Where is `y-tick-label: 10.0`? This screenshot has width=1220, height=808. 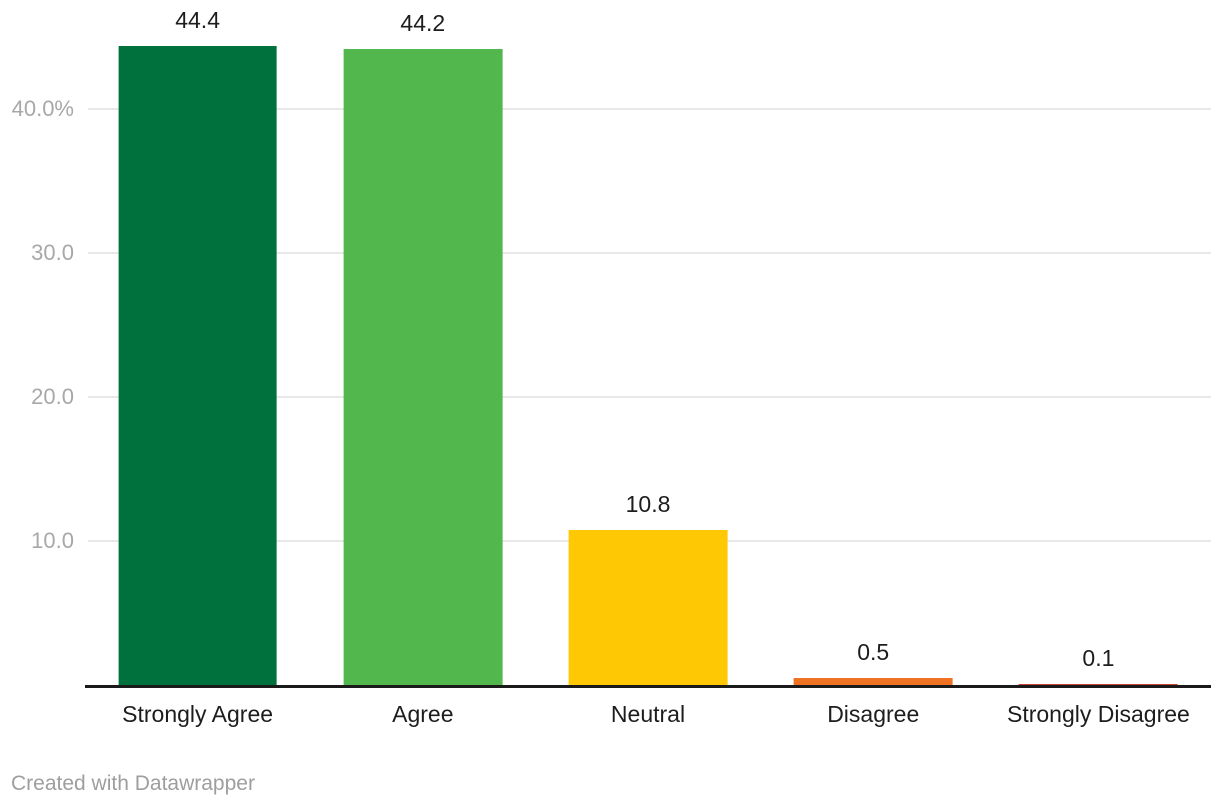 y-tick-label: 10.0 is located at coordinates (52, 541).